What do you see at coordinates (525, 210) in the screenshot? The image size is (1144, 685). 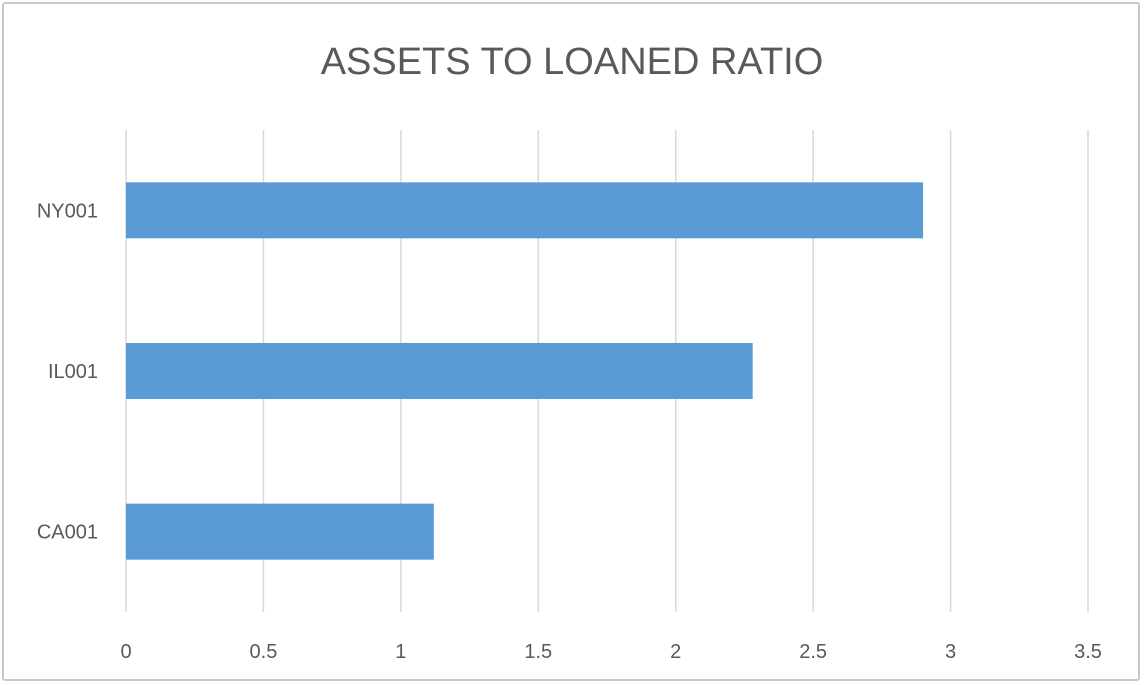 I see `bar-ny001` at bounding box center [525, 210].